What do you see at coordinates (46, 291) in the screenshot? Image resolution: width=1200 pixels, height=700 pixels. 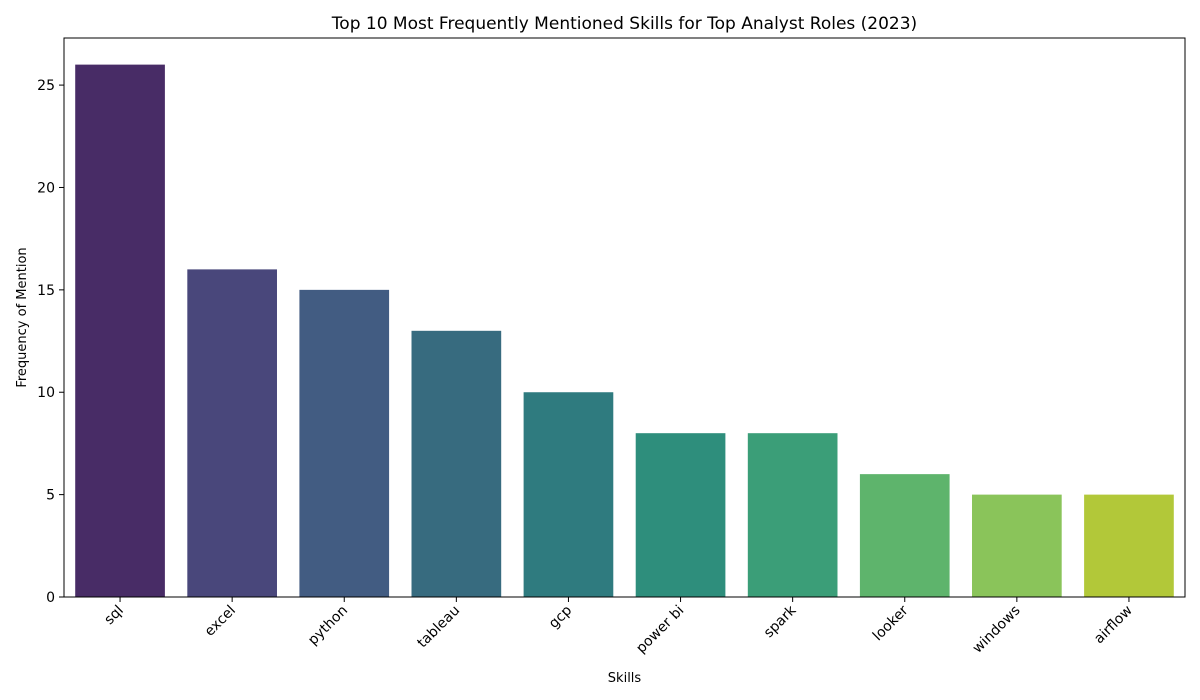 I see `y-tick-label: 15` at bounding box center [46, 291].